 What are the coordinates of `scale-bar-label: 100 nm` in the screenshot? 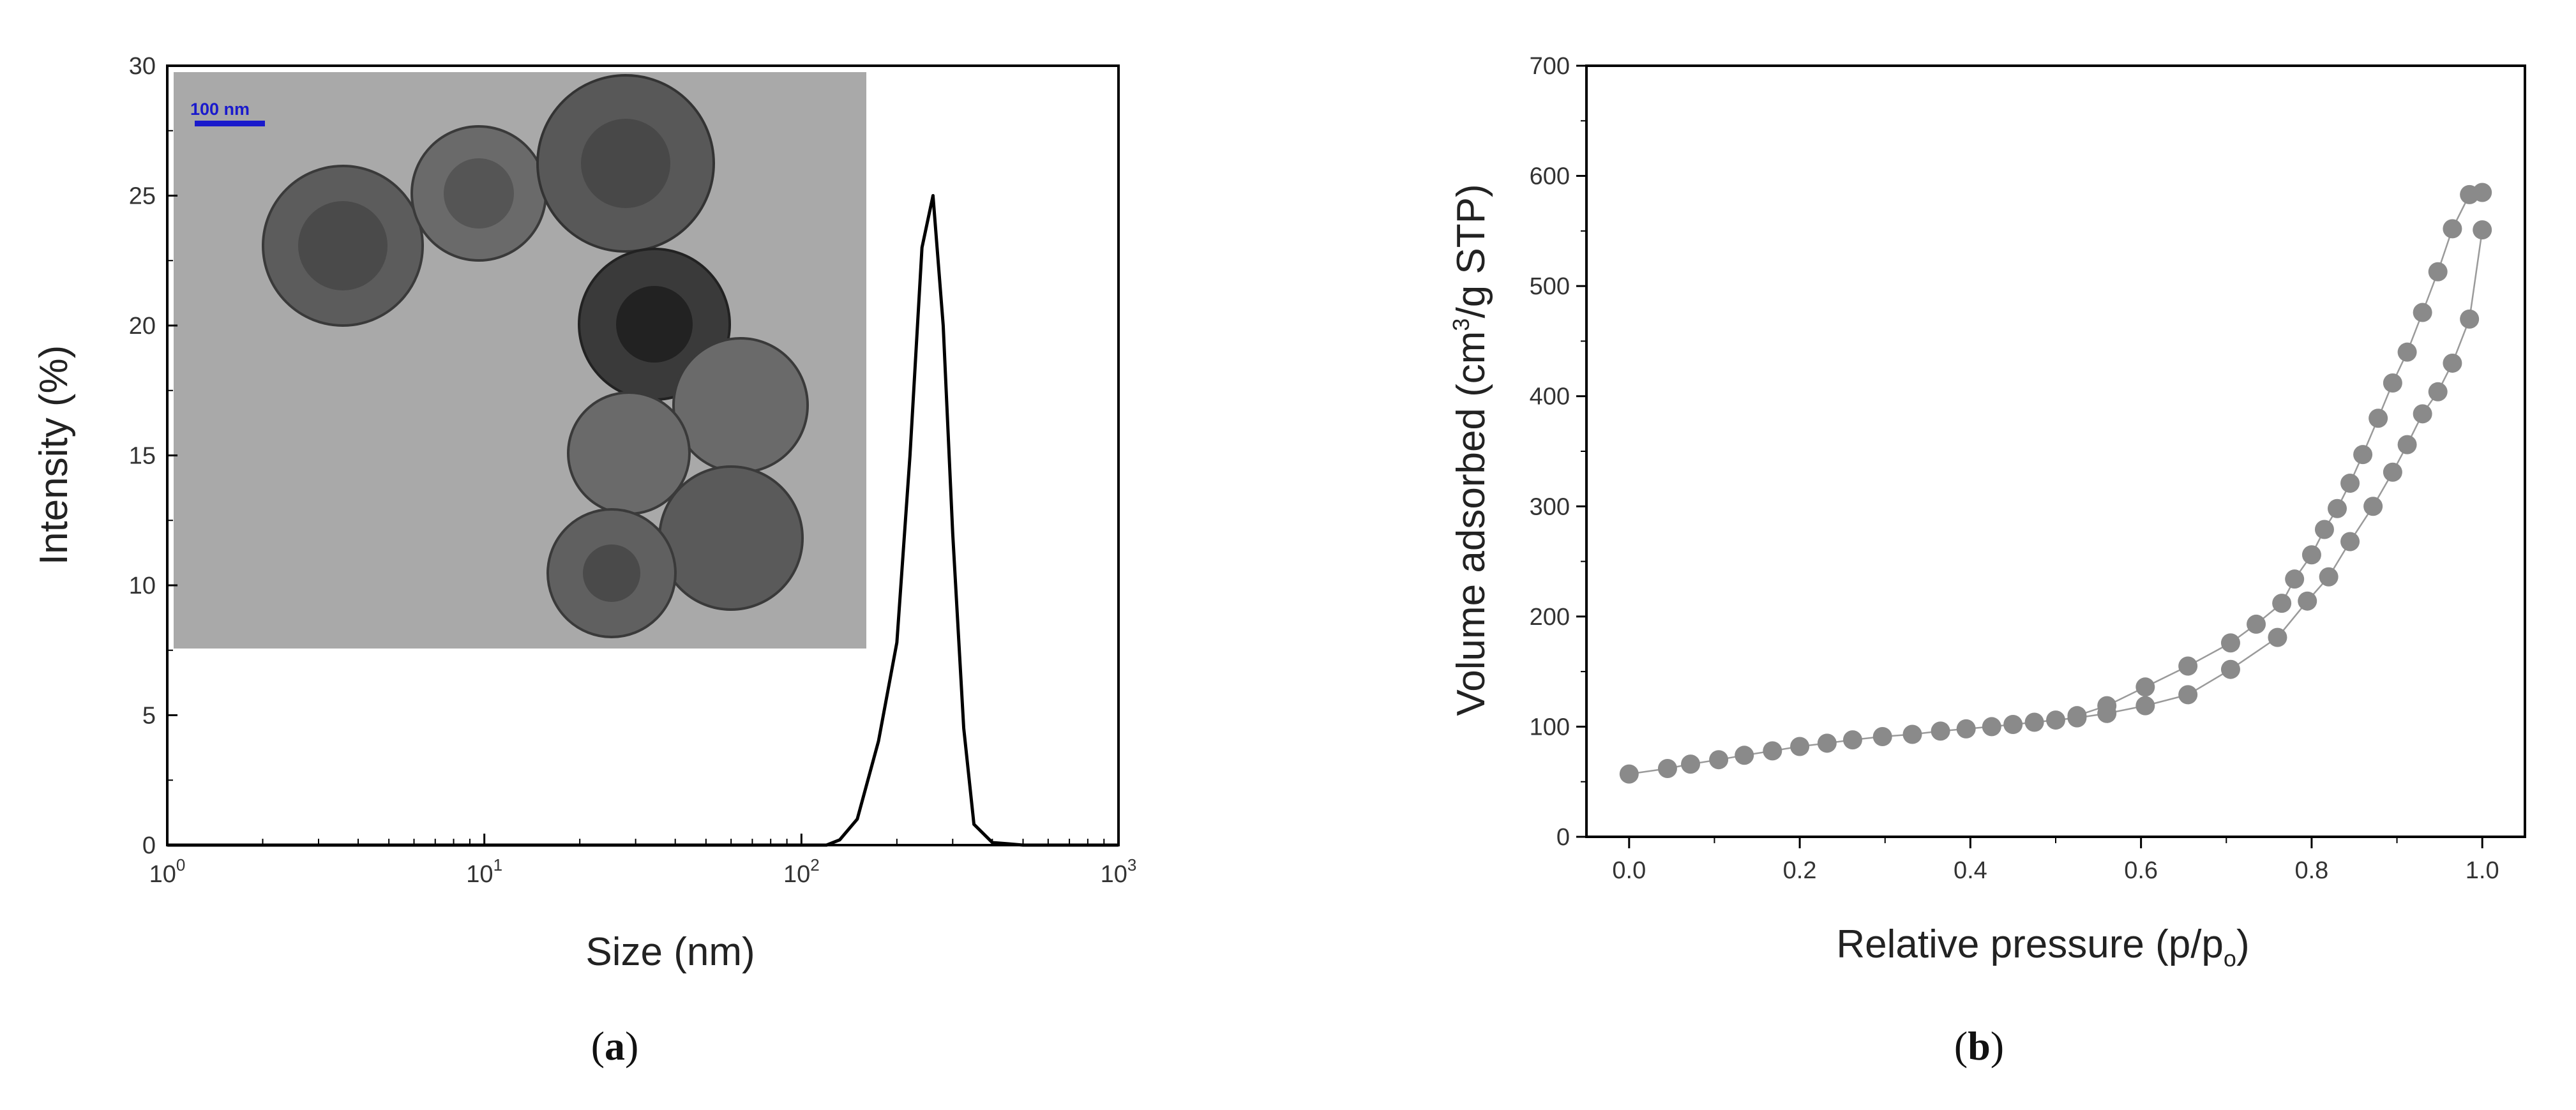 It's located at (220, 110).